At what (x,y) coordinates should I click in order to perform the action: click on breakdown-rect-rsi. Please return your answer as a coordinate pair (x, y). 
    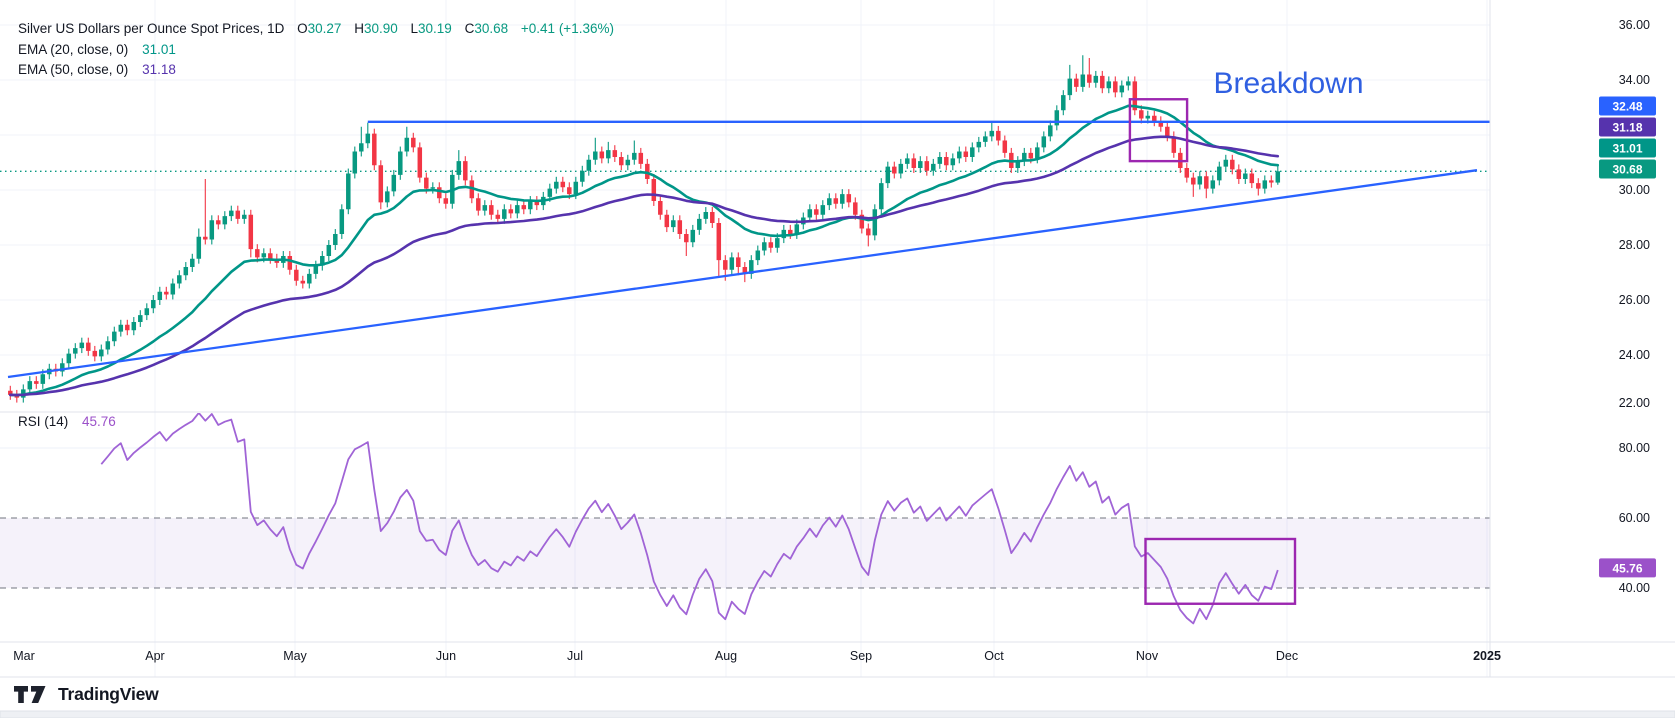
    Looking at the image, I should click on (1220, 571).